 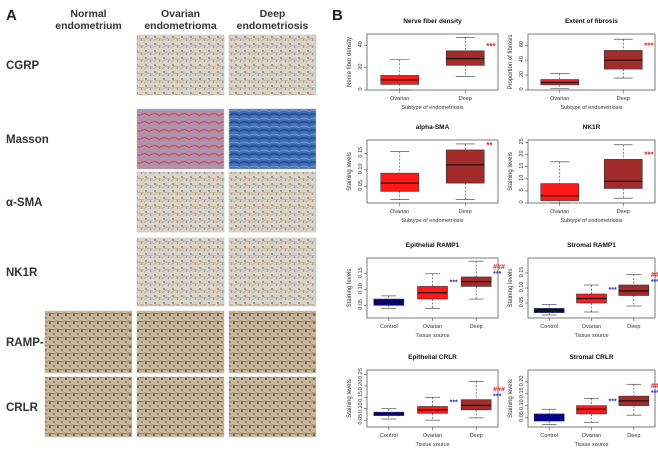 I want to click on chart-title: alpha-SMA, so click(x=433, y=127).